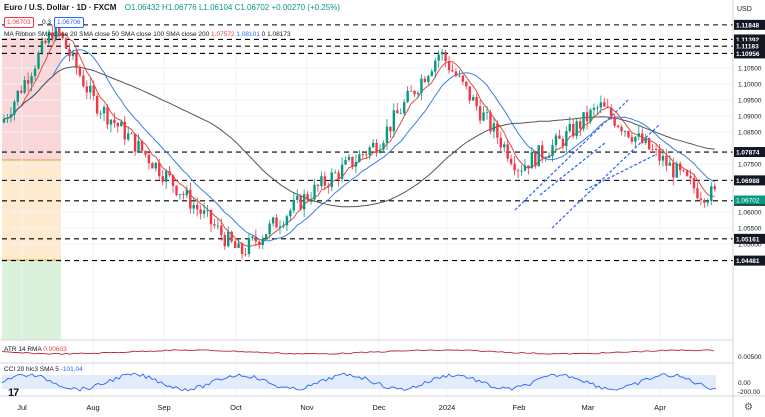 The height and width of the screenshot is (417, 765). What do you see at coordinates (43, 369) in the screenshot?
I see `cci-legend: CCI 20 hlc3 SMA 5 -101.04` at bounding box center [43, 369].